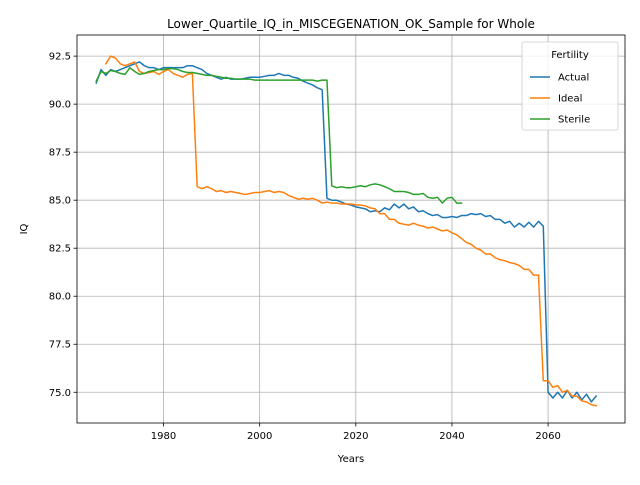  What do you see at coordinates (570, 55) in the screenshot?
I see `legend-title: Fertility` at bounding box center [570, 55].